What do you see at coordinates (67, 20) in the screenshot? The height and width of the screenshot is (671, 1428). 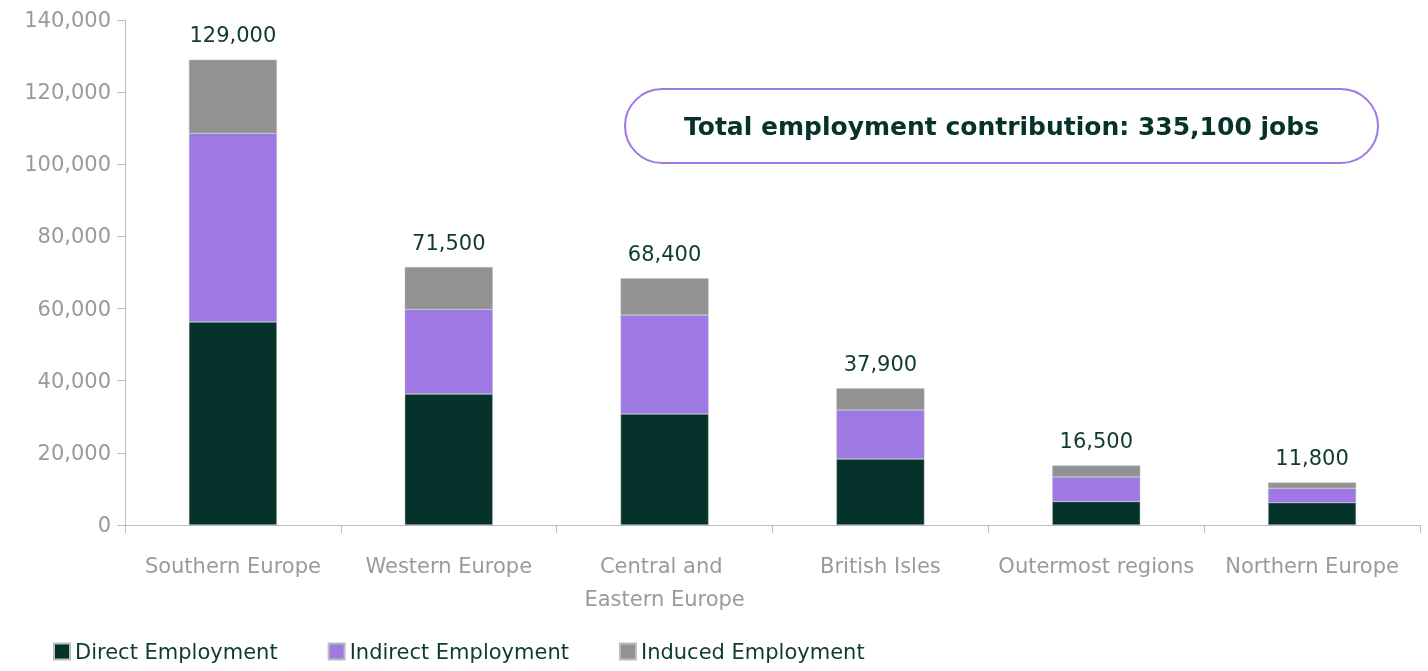 I see `y-tick-label: 140,000` at bounding box center [67, 20].